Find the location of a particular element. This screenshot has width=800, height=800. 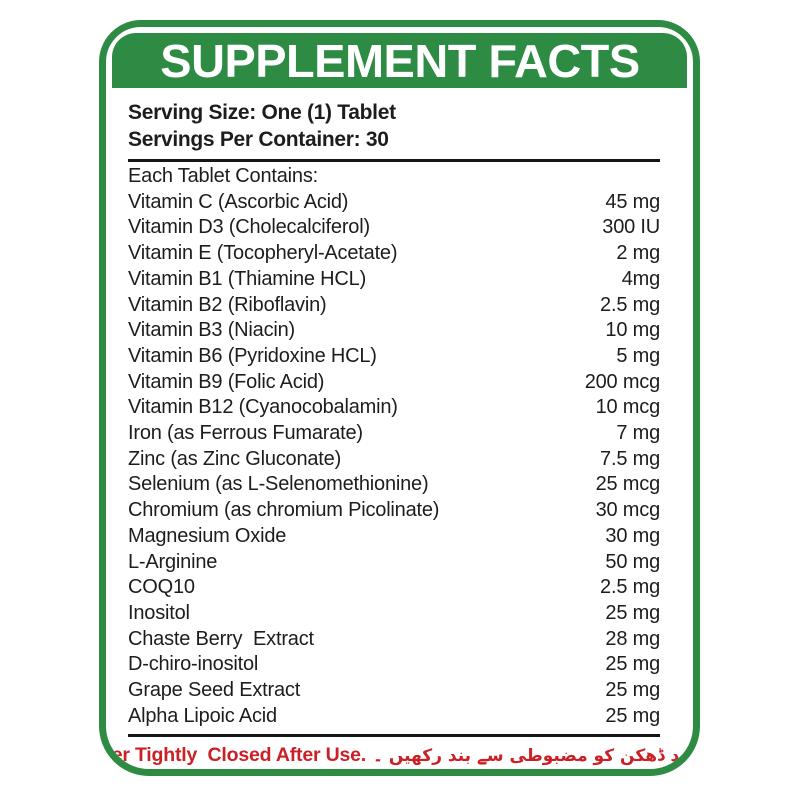

ingredient-amount: 200 mcg is located at coordinates (622, 381).